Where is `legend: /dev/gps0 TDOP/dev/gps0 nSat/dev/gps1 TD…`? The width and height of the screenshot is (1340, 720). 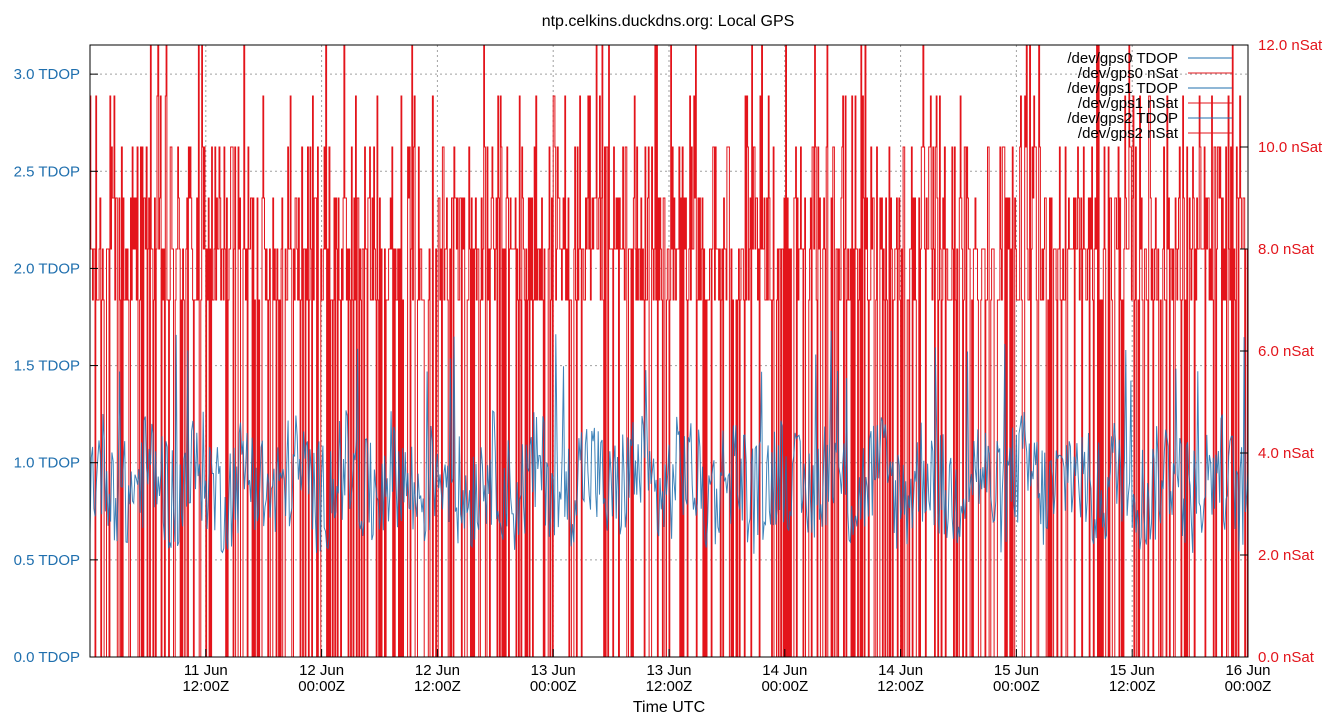
legend: /dev/gps0 TDOP/dev/gps0 nSat/dev/gps1 TD… is located at coordinates (1149, 96).